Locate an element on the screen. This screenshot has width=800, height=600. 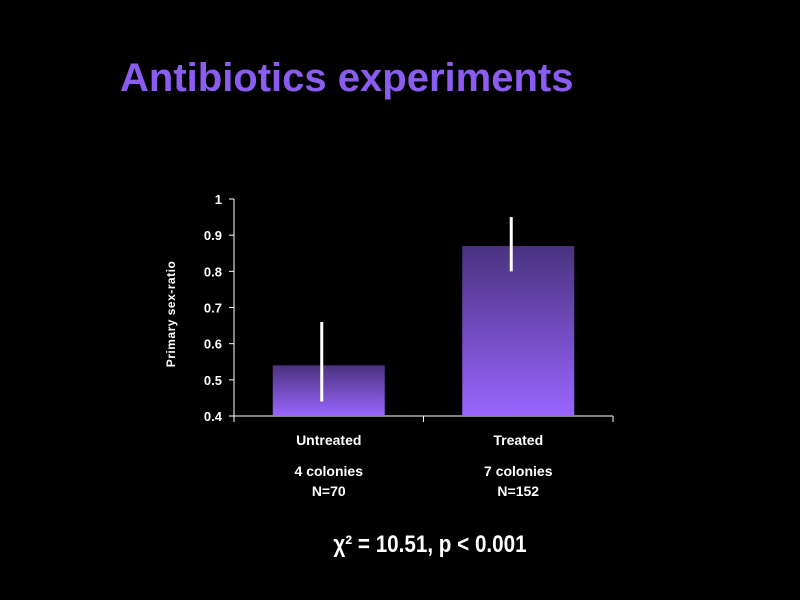
chi-square-result: χ² = 10.51, p < 0.001 is located at coordinates (430, 544).